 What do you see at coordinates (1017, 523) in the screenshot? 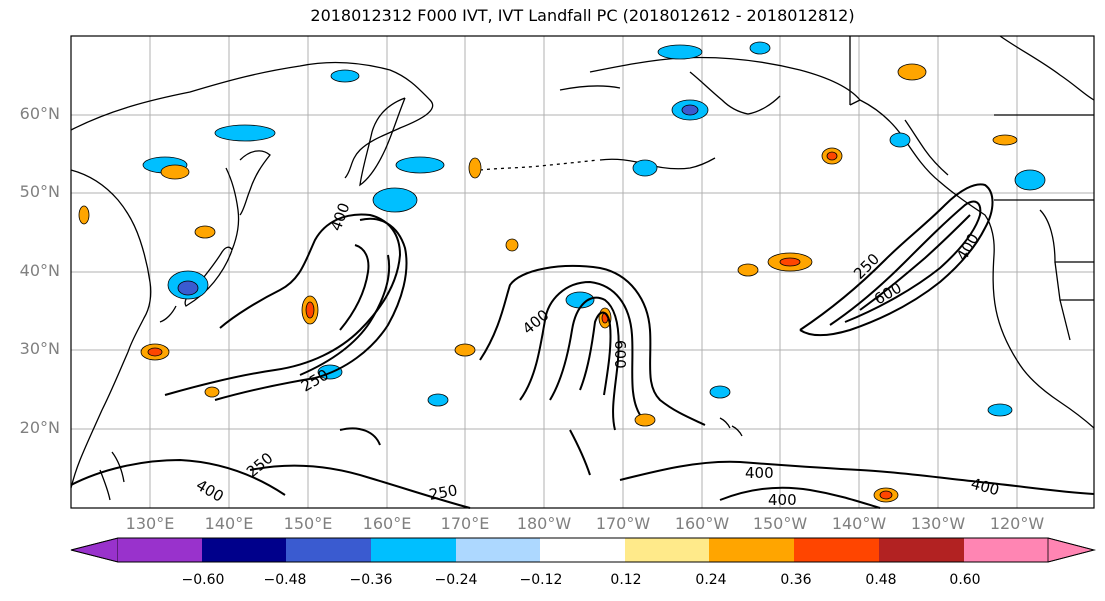
I see `lon-label: 120°W` at bounding box center [1017, 523].